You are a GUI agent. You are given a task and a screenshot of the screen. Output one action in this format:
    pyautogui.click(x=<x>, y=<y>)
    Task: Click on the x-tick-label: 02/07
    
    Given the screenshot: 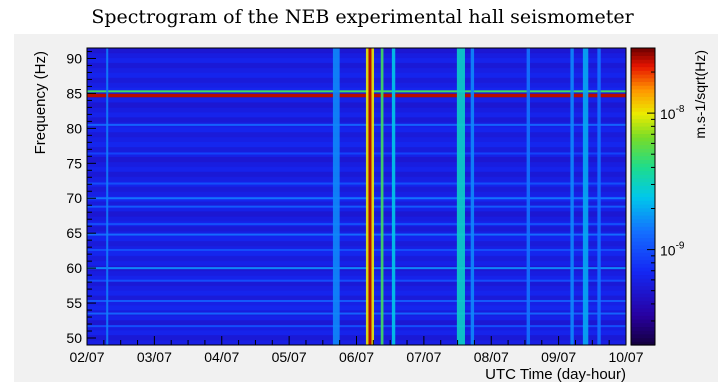 What is the action you would take?
    pyautogui.click(x=86, y=357)
    